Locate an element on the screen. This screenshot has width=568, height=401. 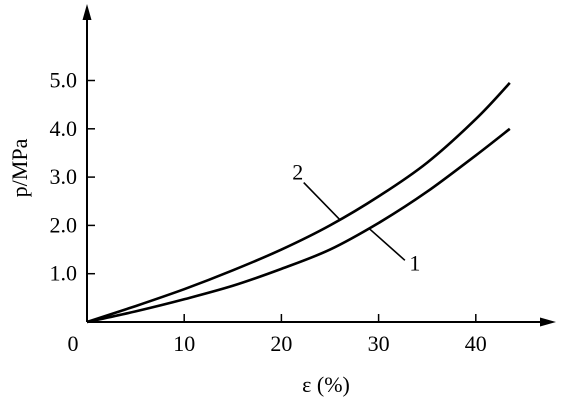
x-tick-label: 0 is located at coordinates (73, 343).